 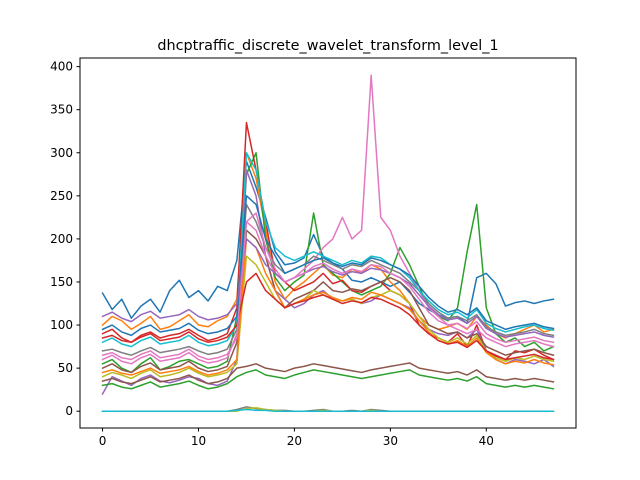 What do you see at coordinates (69, 411) in the screenshot?
I see `y-tick-label: 0` at bounding box center [69, 411].